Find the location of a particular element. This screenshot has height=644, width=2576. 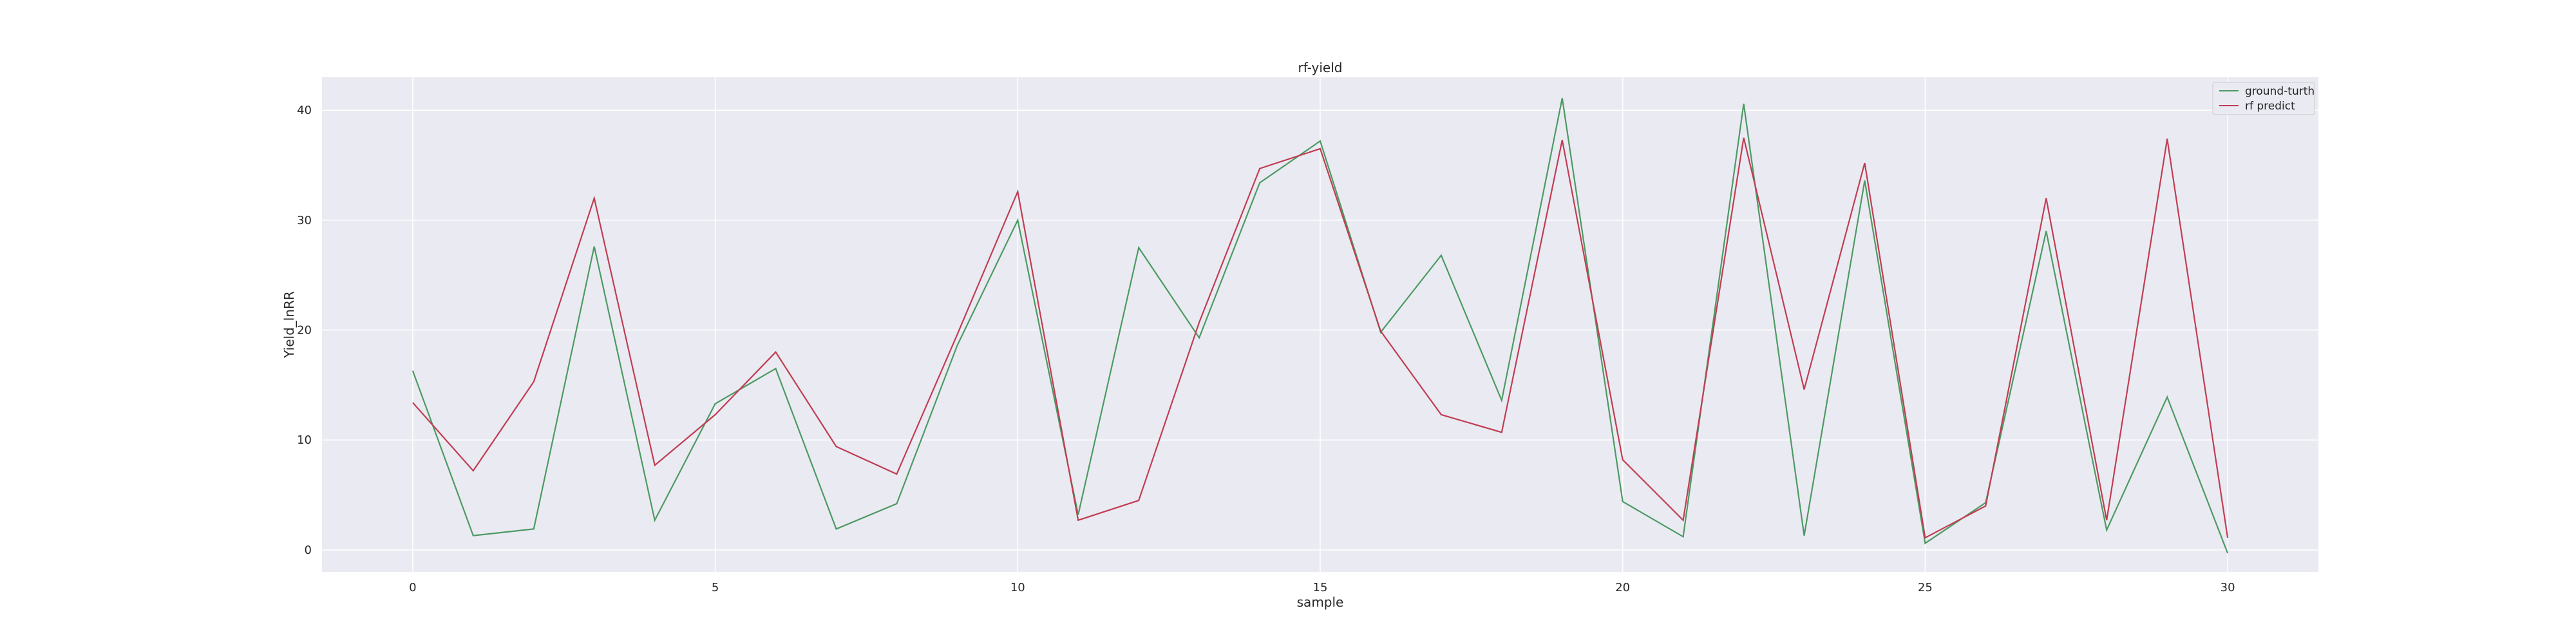

x-tick-label: 0 is located at coordinates (413, 587).